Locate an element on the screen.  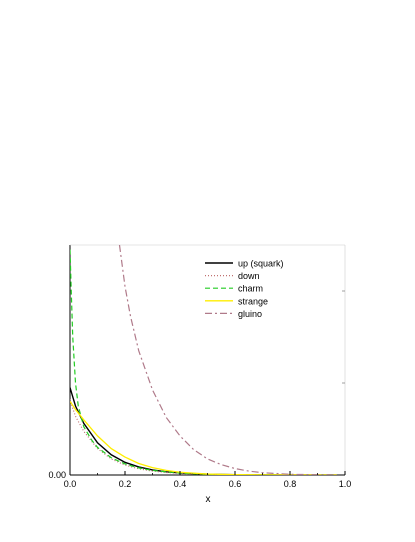
legend-label: strange is located at coordinates (253, 301).